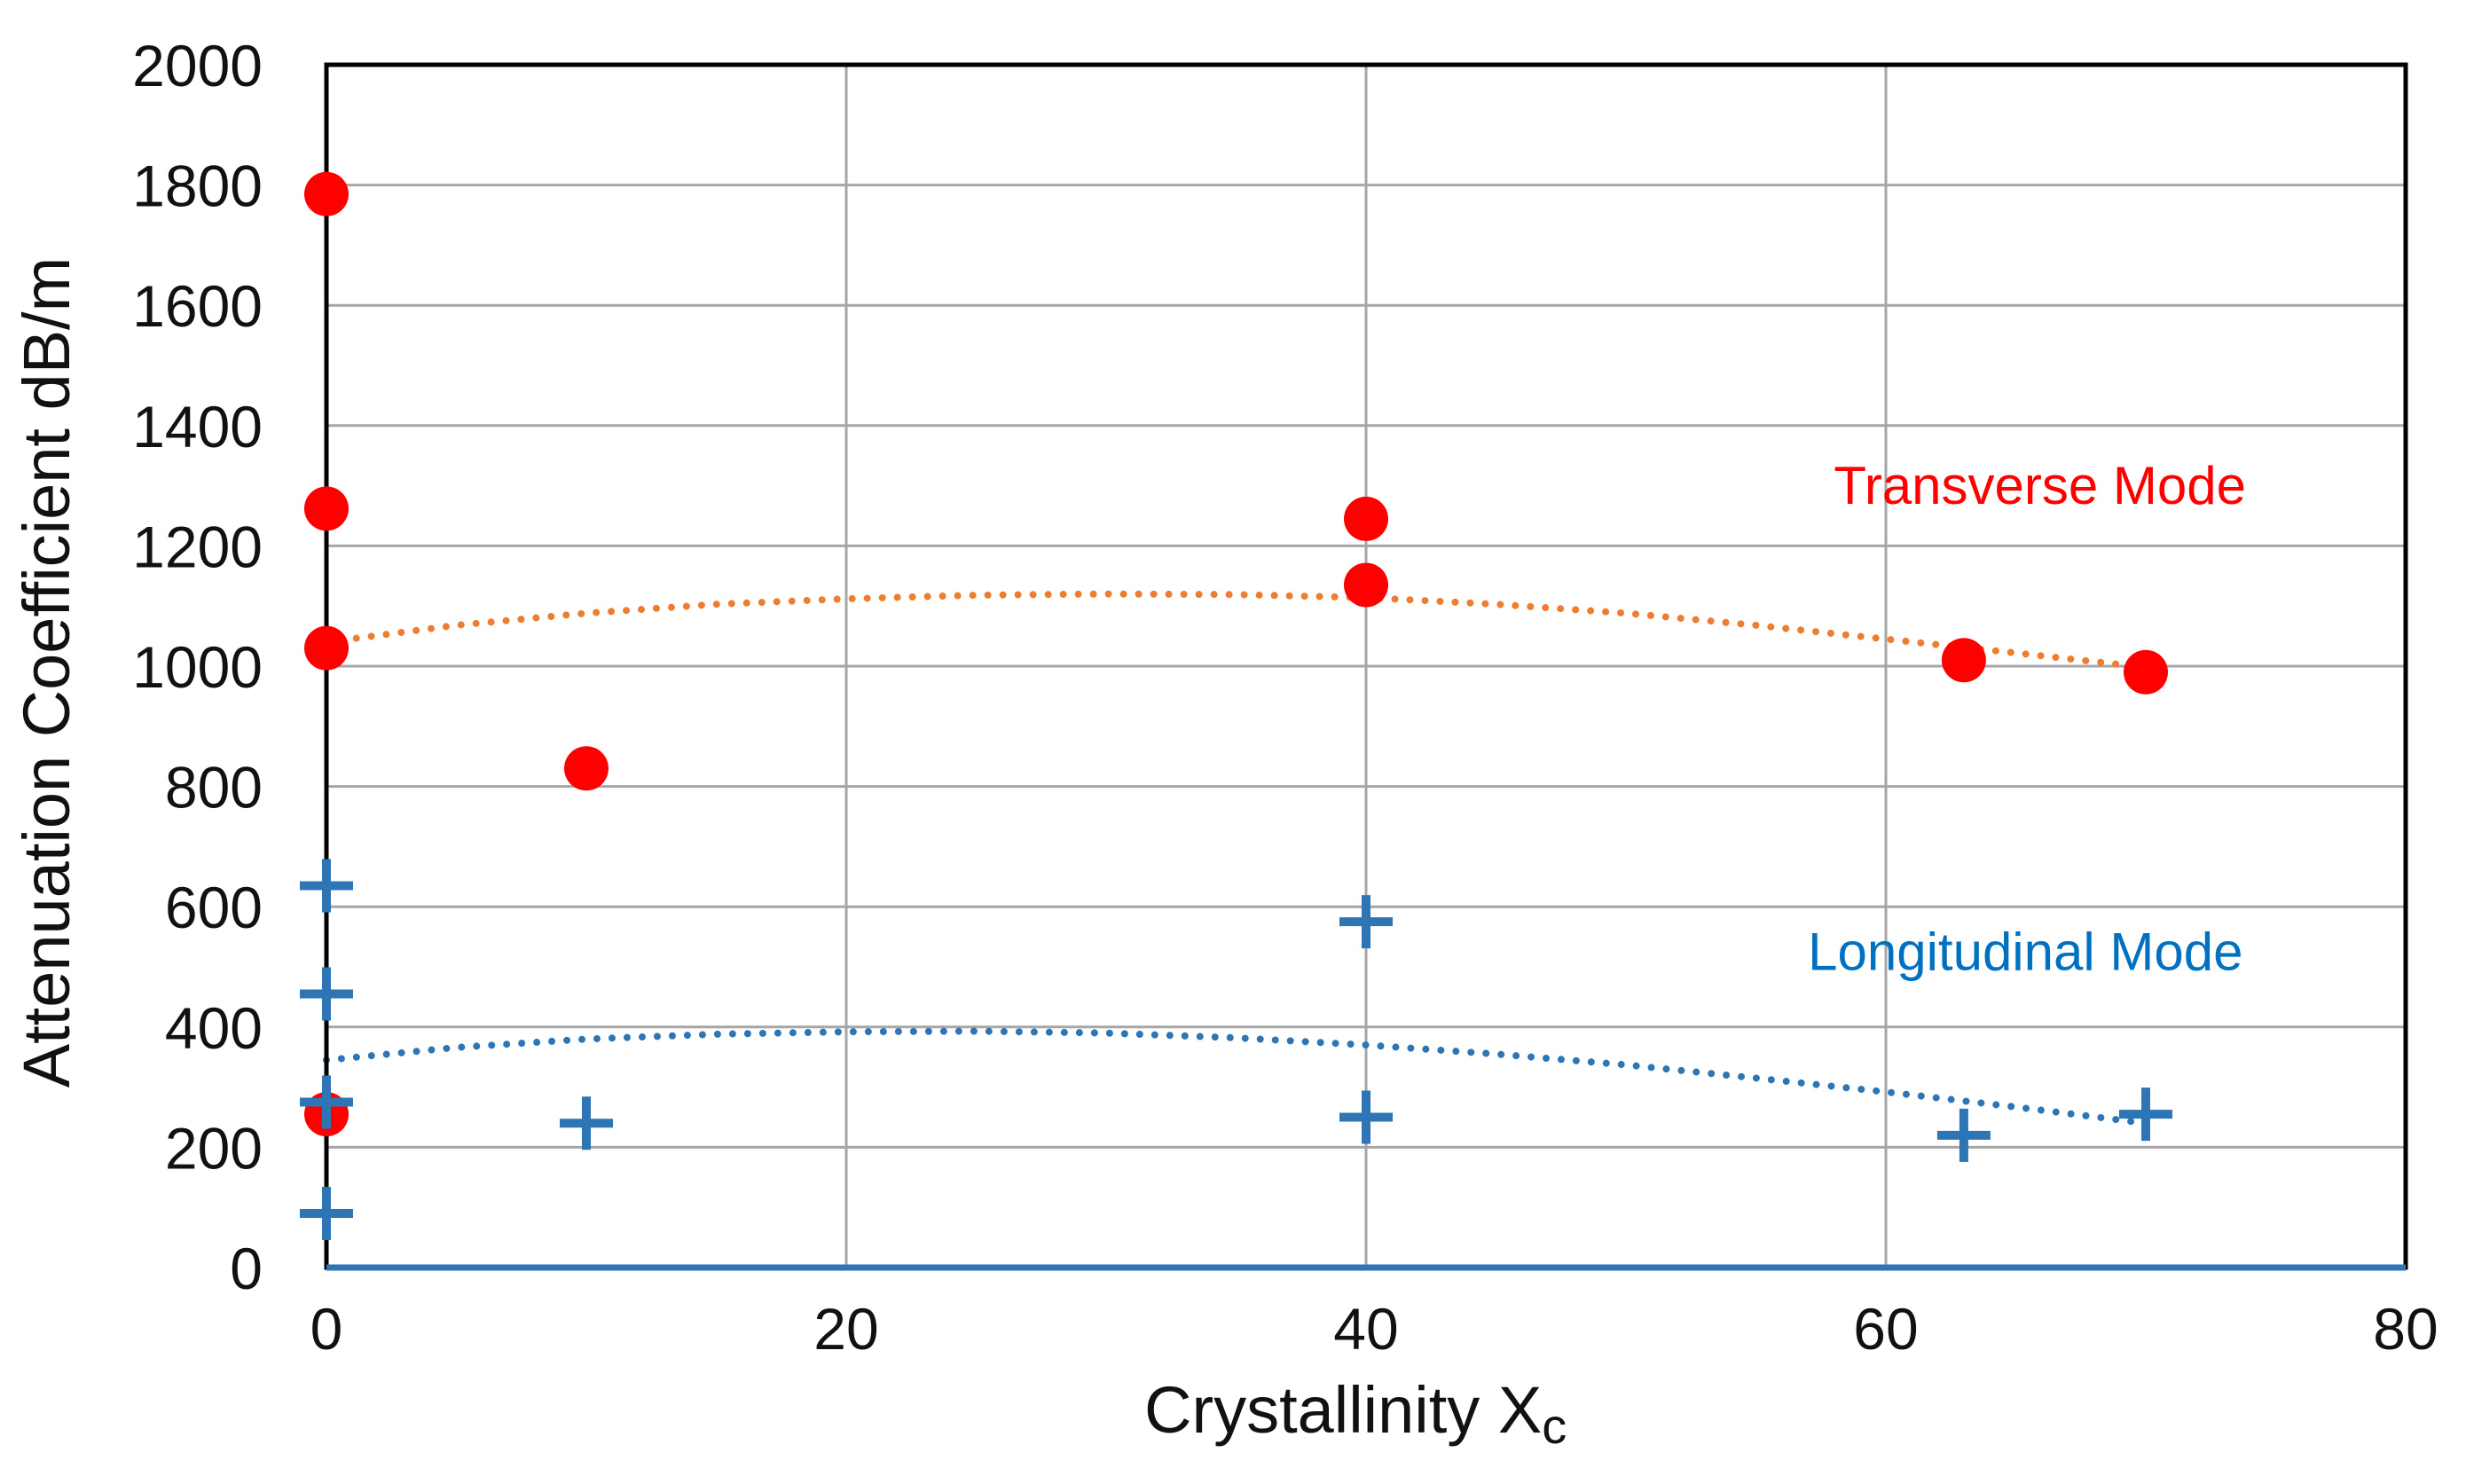  Describe the element at coordinates (1236, 630) in the screenshot. I see `transverse-mode-trend-line` at that location.